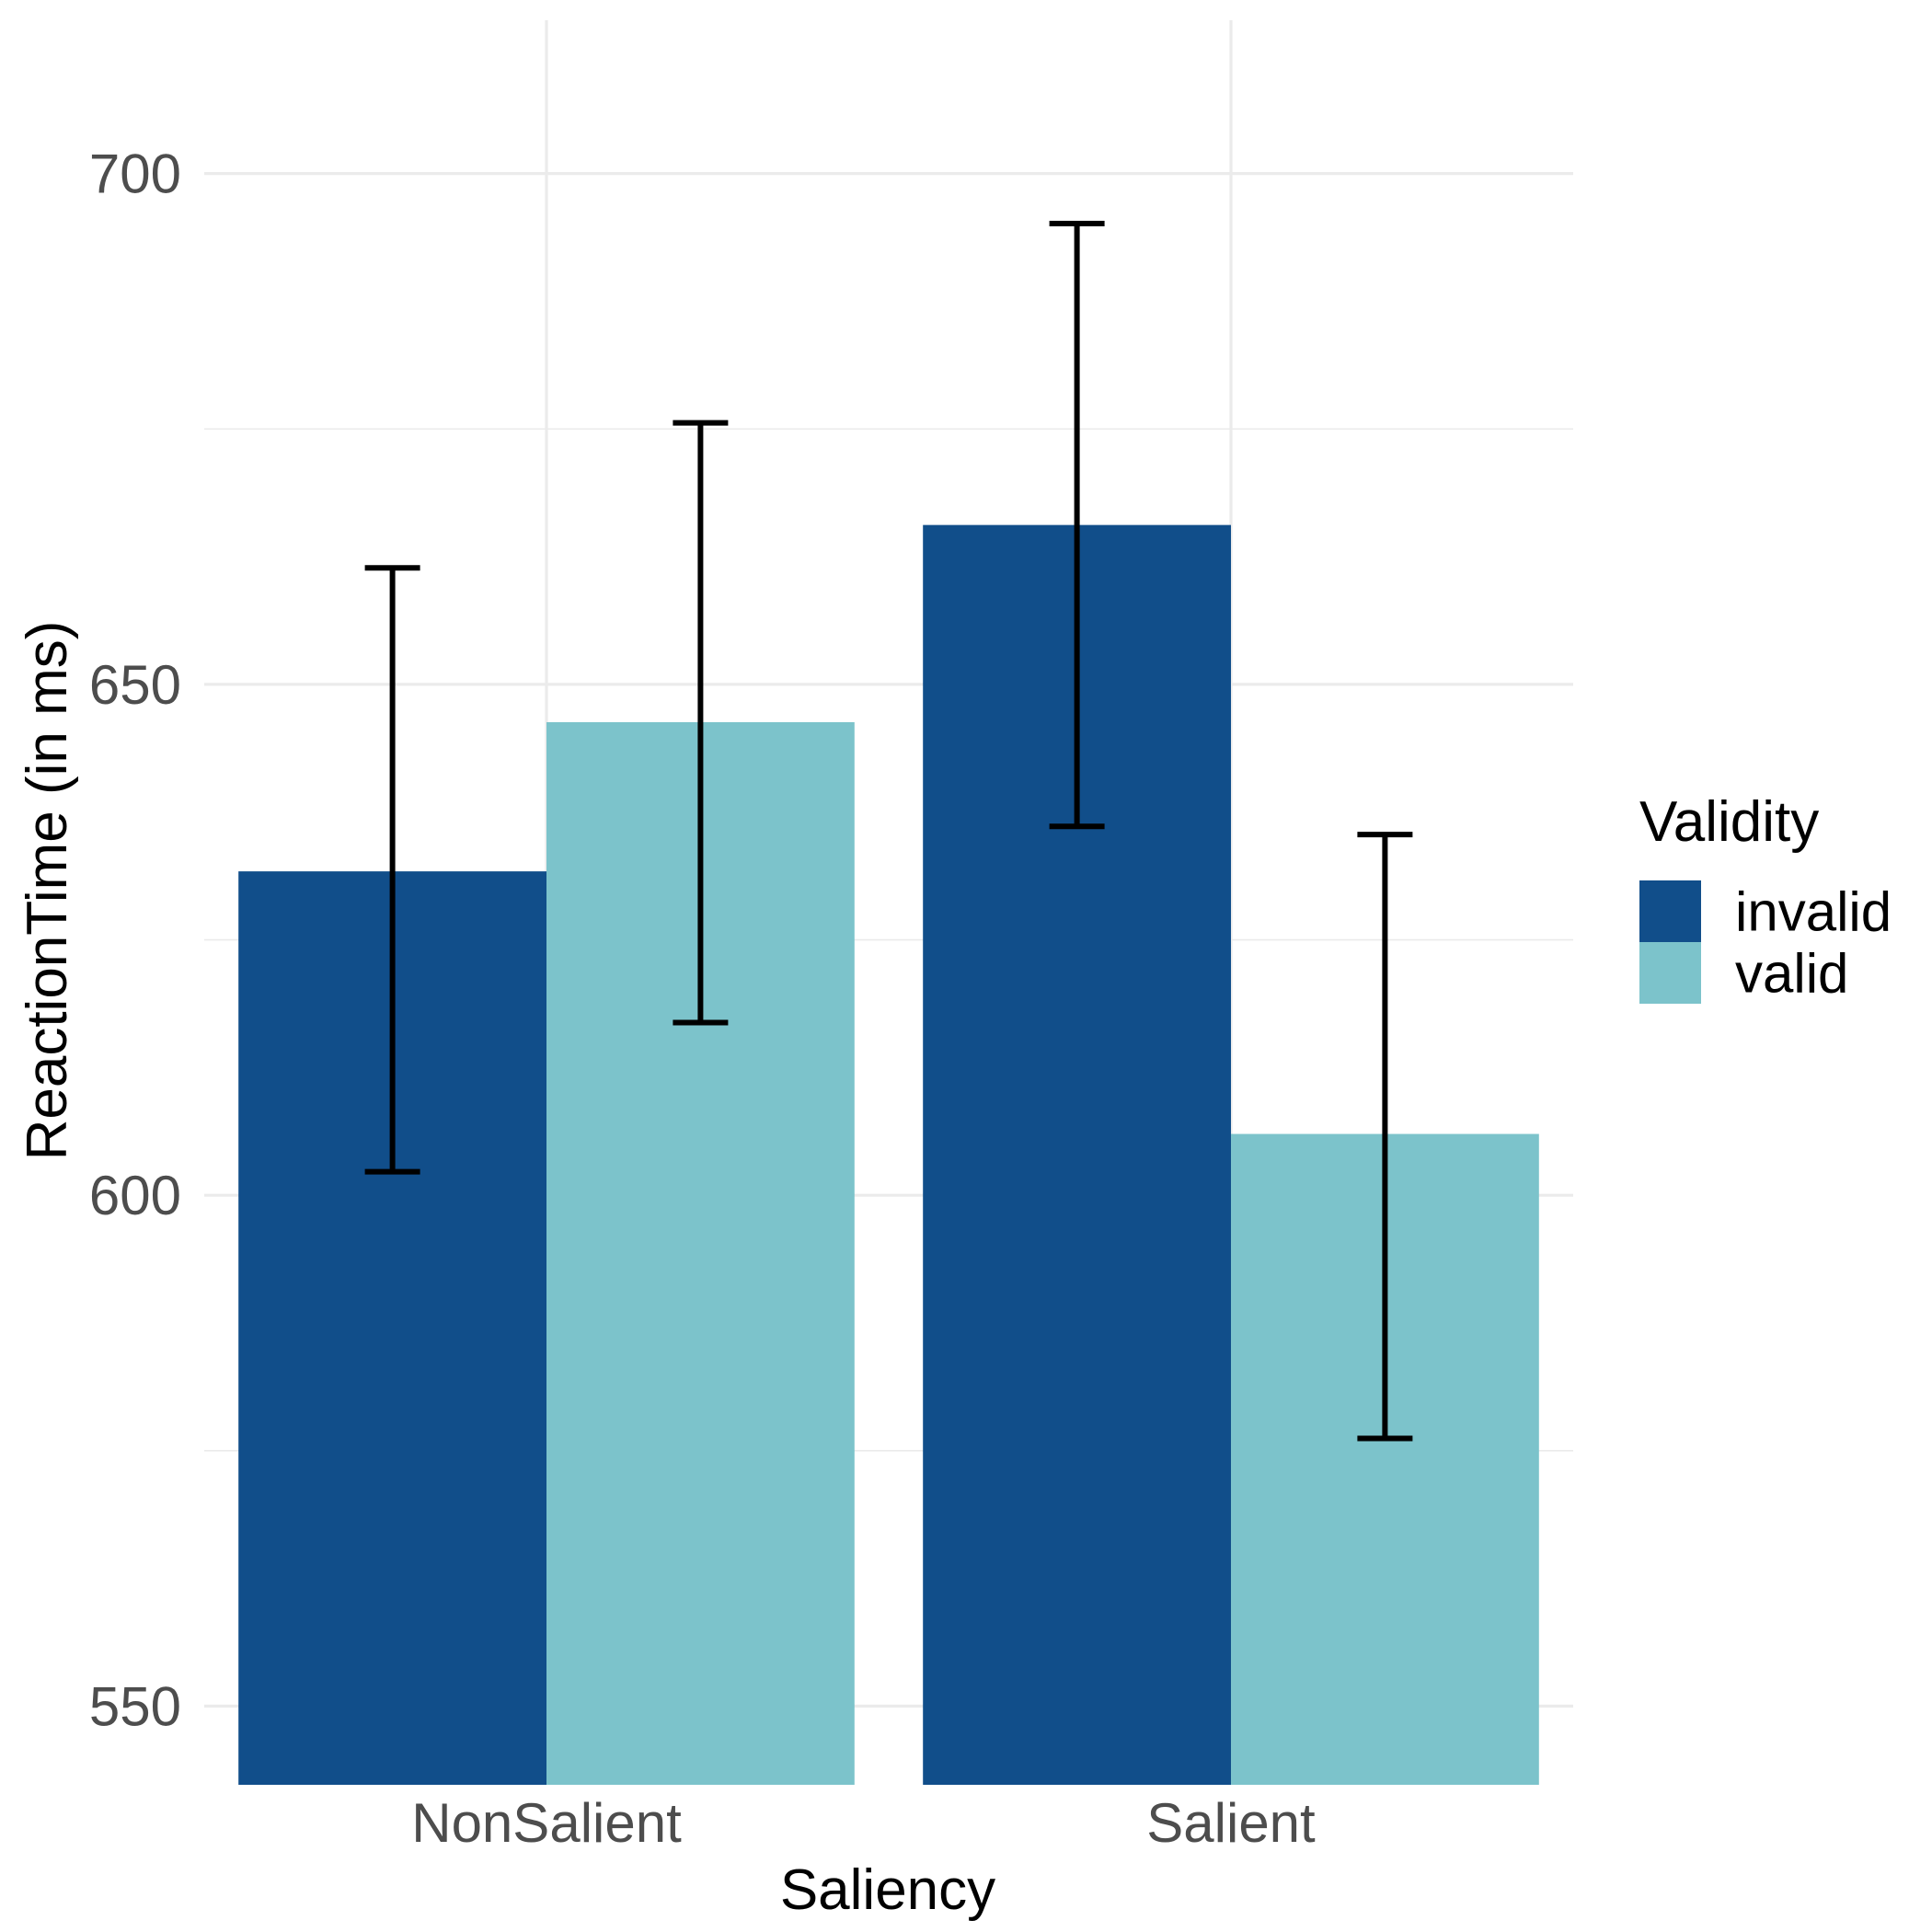 Image resolution: width=1932 pixels, height=1932 pixels. Describe the element at coordinates (1231, 1823) in the screenshot. I see `x-tick-label: Salient` at that location.